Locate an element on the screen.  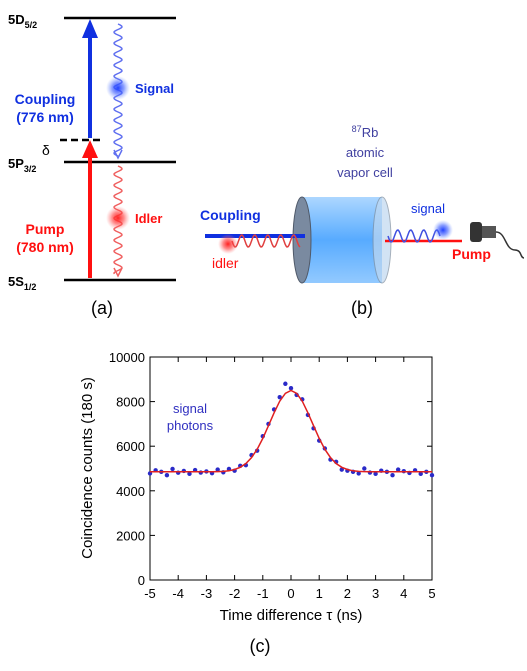
level-text: 5S is located at coordinates (16, 281).